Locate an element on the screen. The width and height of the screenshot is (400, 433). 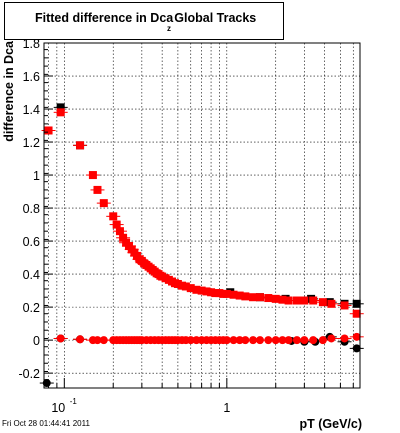
chart-title-box: Fitted difference in Dca Global Tracks z is located at coordinates (144, 21).